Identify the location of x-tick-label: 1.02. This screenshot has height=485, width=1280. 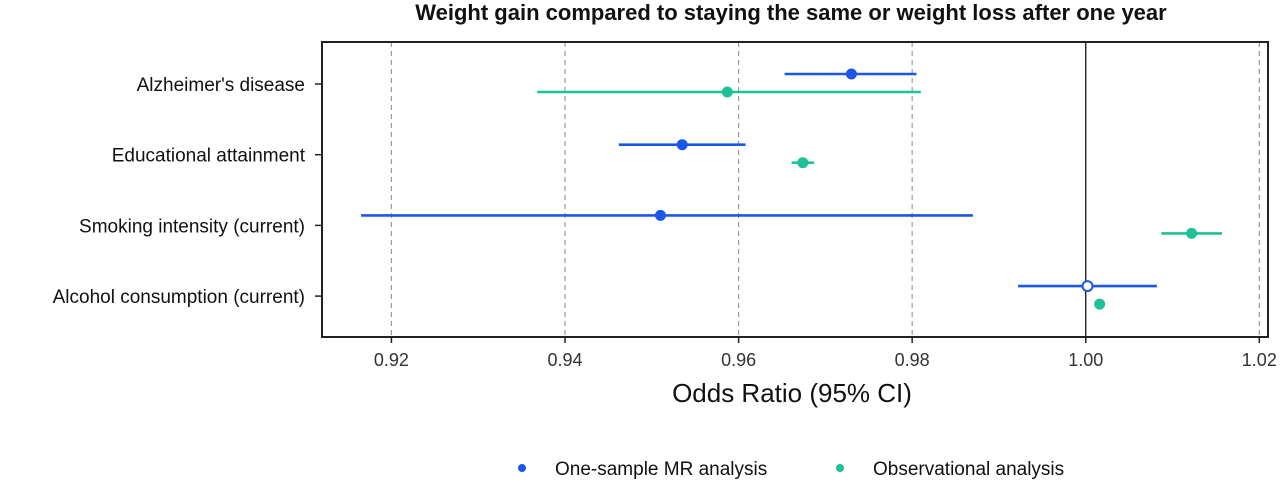
(1259, 360).